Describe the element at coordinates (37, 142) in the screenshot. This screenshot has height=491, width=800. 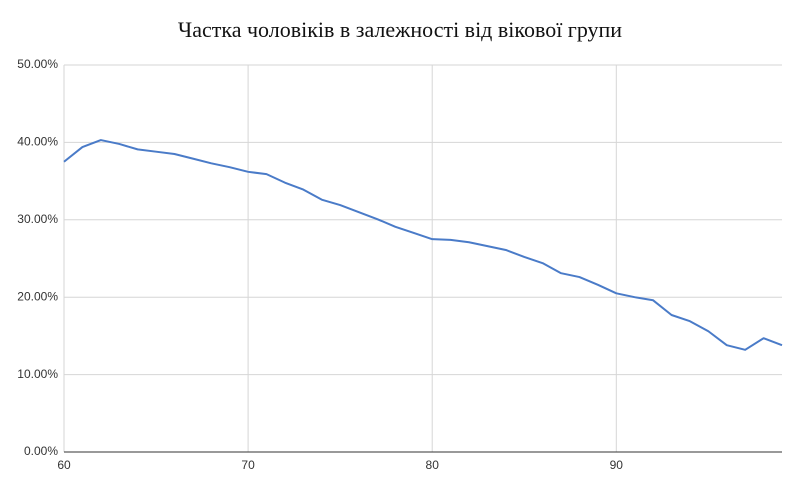
I see `y-tick-label: 40.00%` at that location.